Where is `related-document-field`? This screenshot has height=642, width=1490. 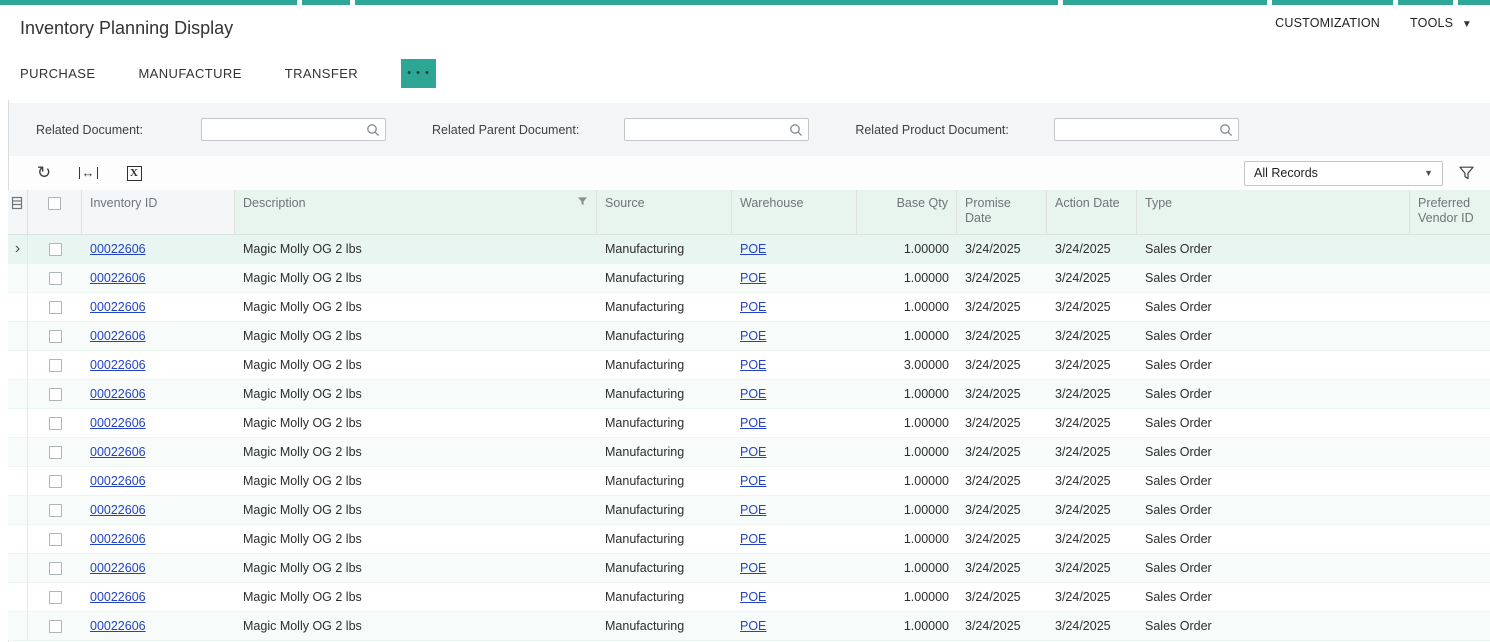
related-document-field is located at coordinates (294, 130).